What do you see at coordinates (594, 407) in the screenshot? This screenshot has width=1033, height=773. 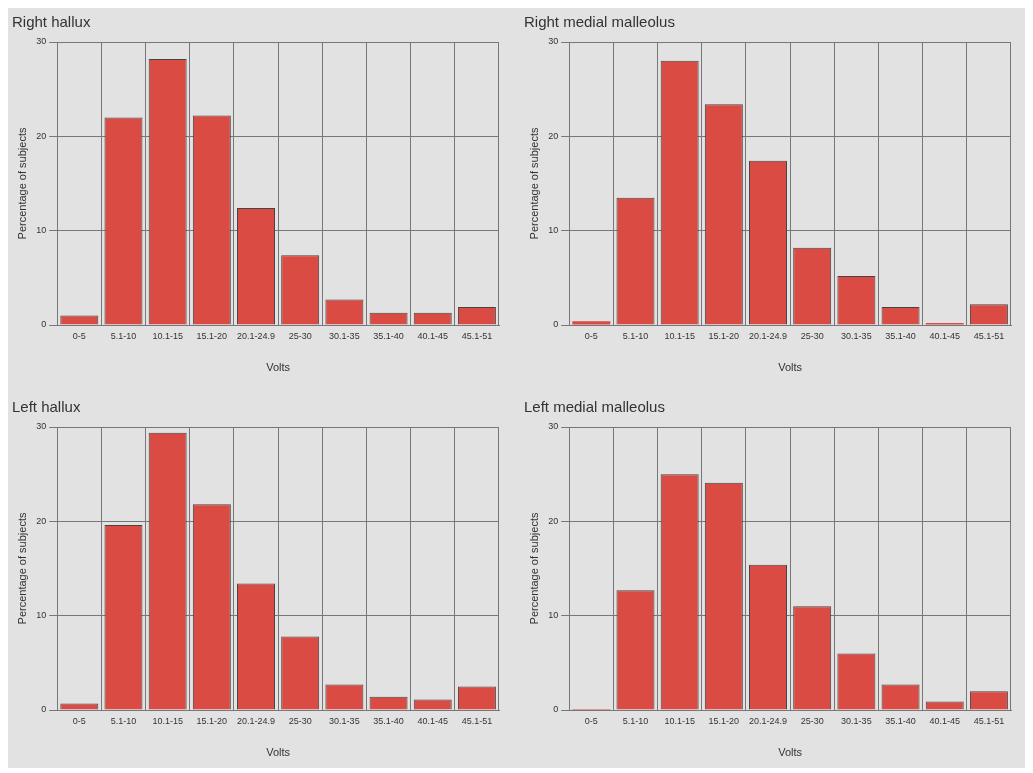 I see `chart-title: Left medial malleolus` at bounding box center [594, 407].